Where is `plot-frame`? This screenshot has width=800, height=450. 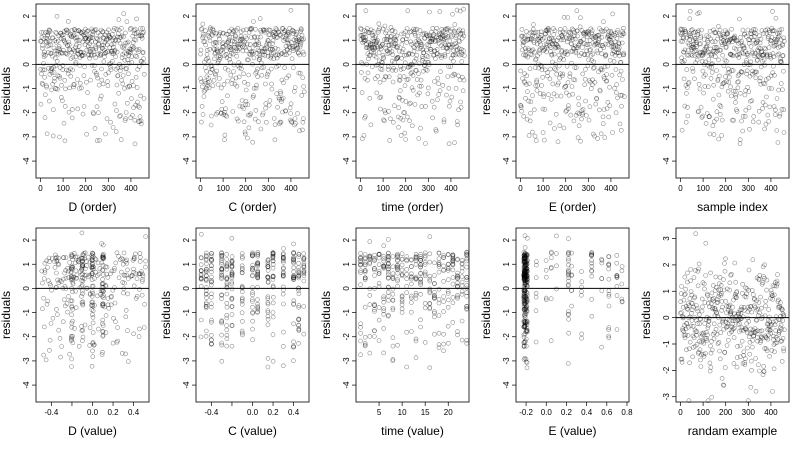
plot-frame is located at coordinates (572, 315).